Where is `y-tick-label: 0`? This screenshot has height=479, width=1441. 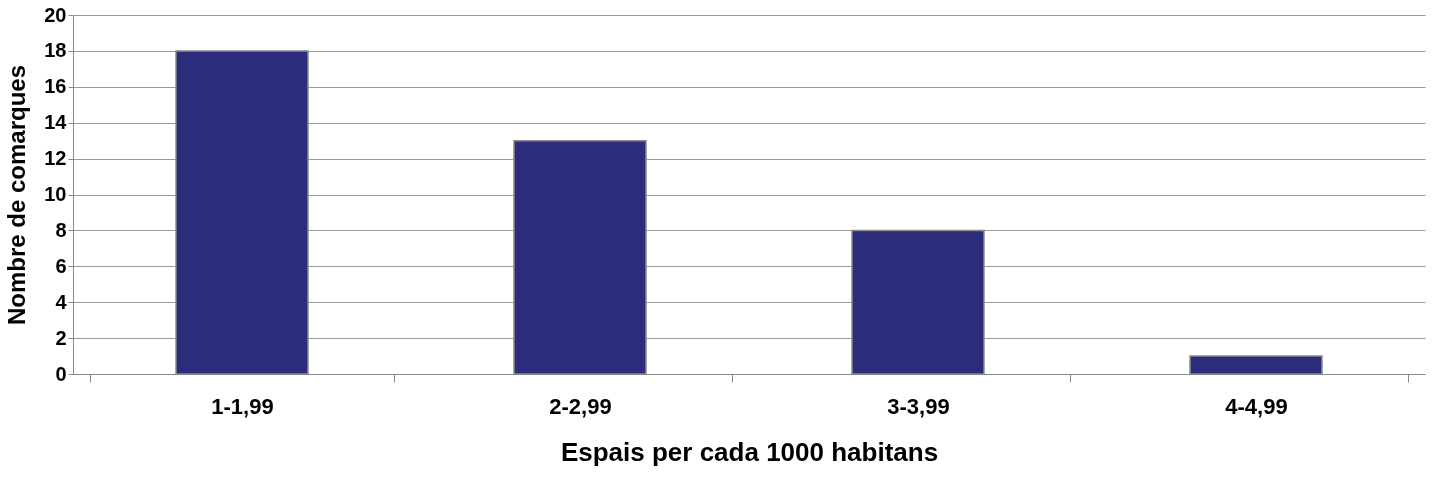 y-tick-label: 0 is located at coordinates (61, 373).